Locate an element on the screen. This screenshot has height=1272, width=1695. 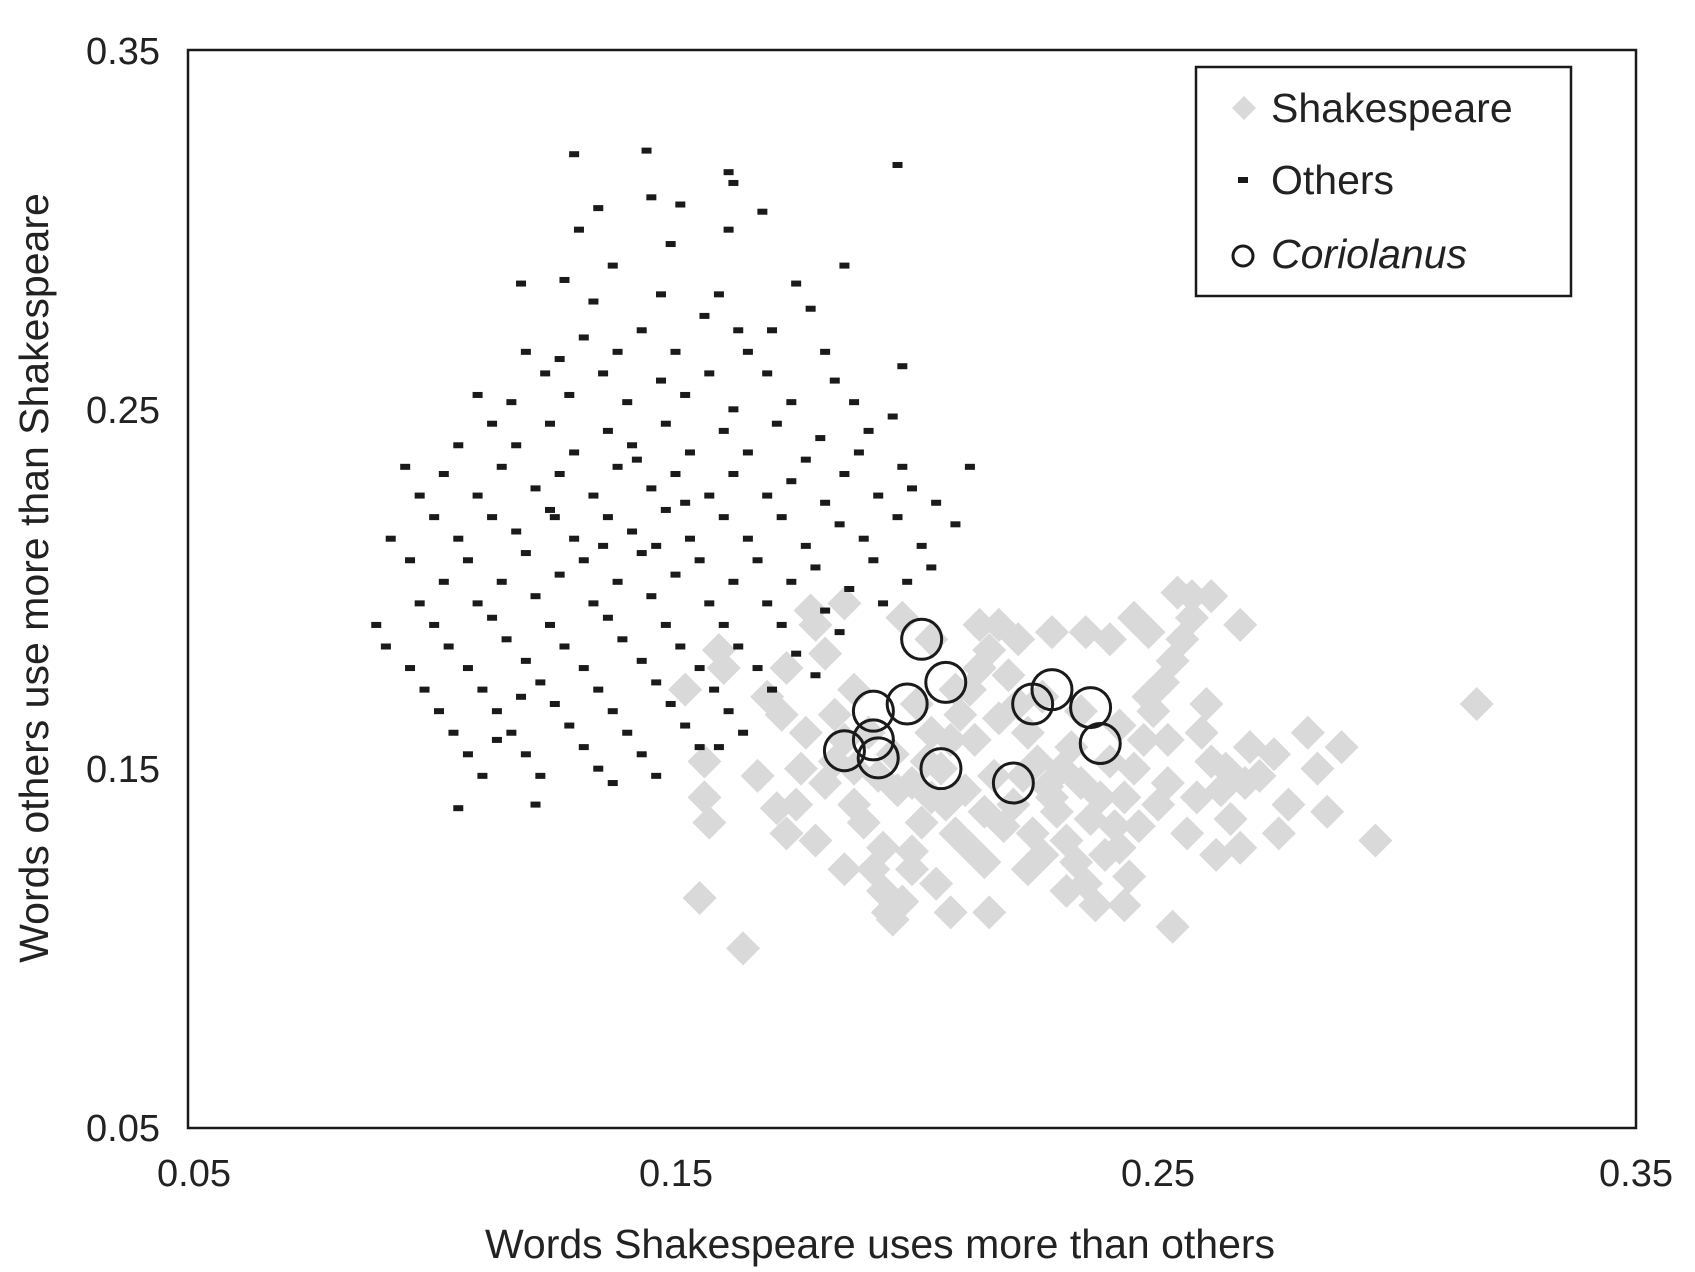
y-axis-title: Words others use more than Shakespeare is located at coordinates (34, 578).